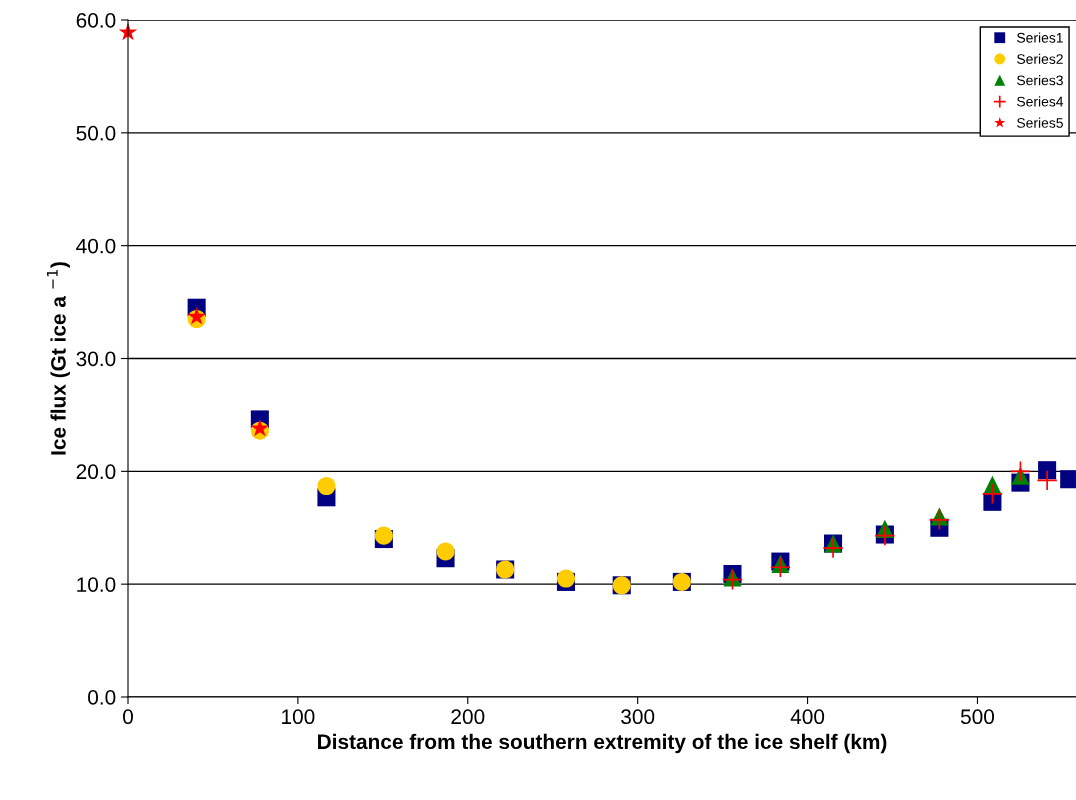  Describe the element at coordinates (977, 717) in the screenshot. I see `x-tick-label: 500` at that location.